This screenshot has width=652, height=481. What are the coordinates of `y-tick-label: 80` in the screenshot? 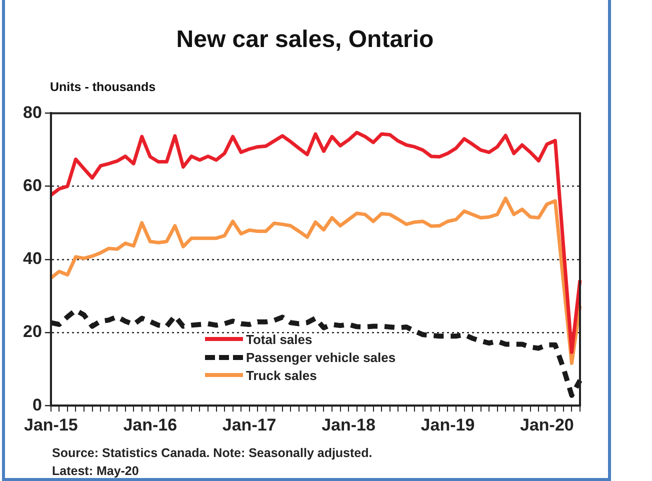 It's located at (32, 112).